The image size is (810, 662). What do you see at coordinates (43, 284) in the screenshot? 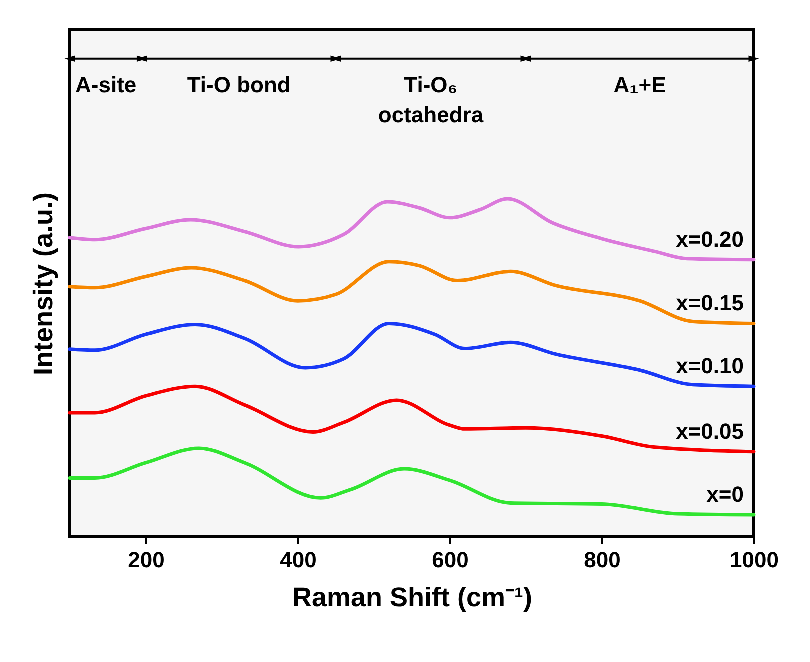
I see `y-axis-title: Intensity (a.u.)` at bounding box center [43, 284].